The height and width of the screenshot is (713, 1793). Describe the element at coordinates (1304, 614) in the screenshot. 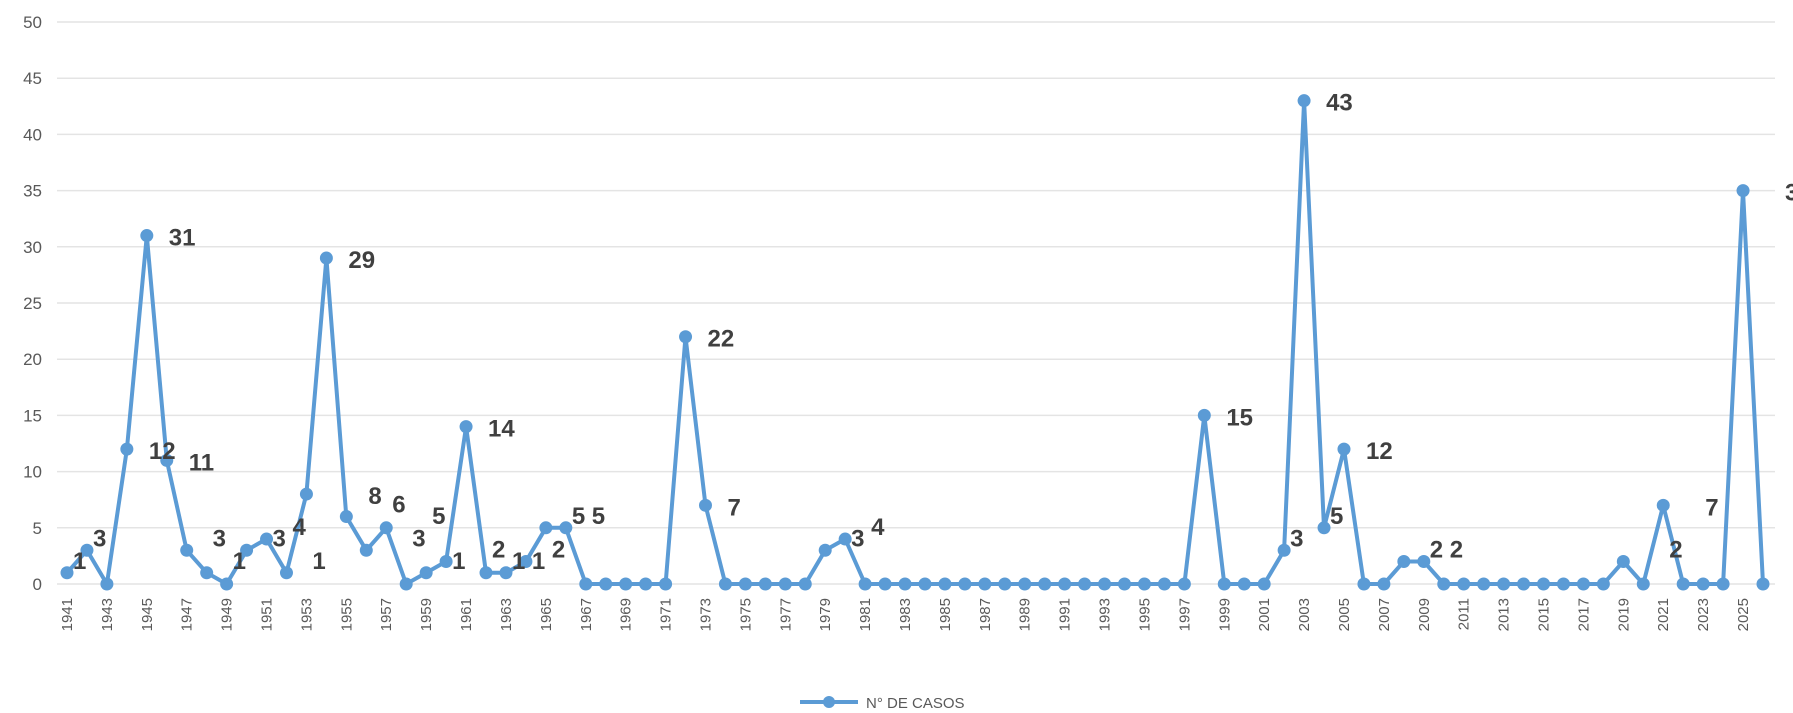

I see `x-tick-label: 2003` at that location.